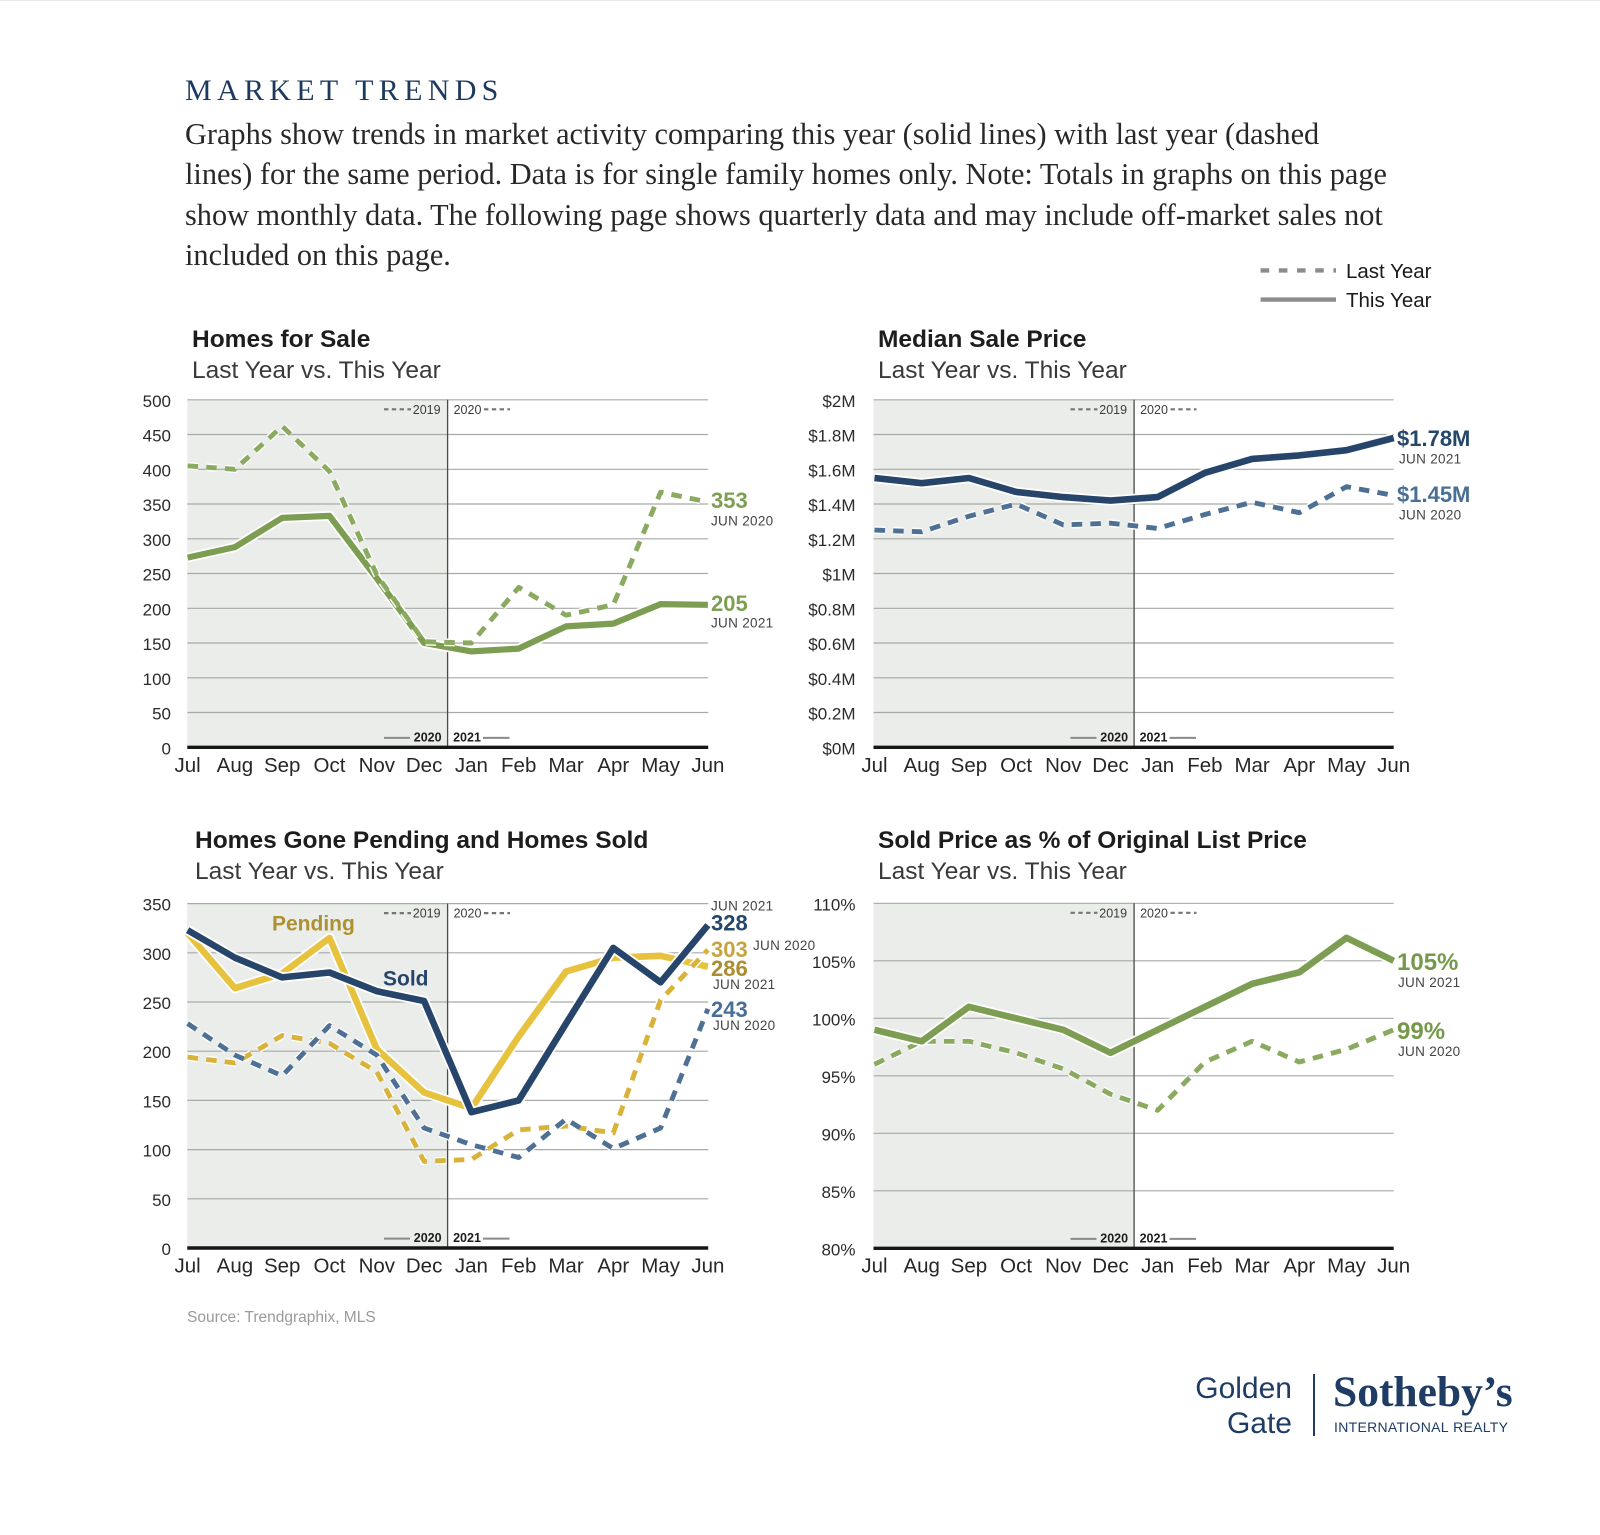 This screenshot has height=1535, width=1600. I want to click on svg-text: 450, so click(157, 436).